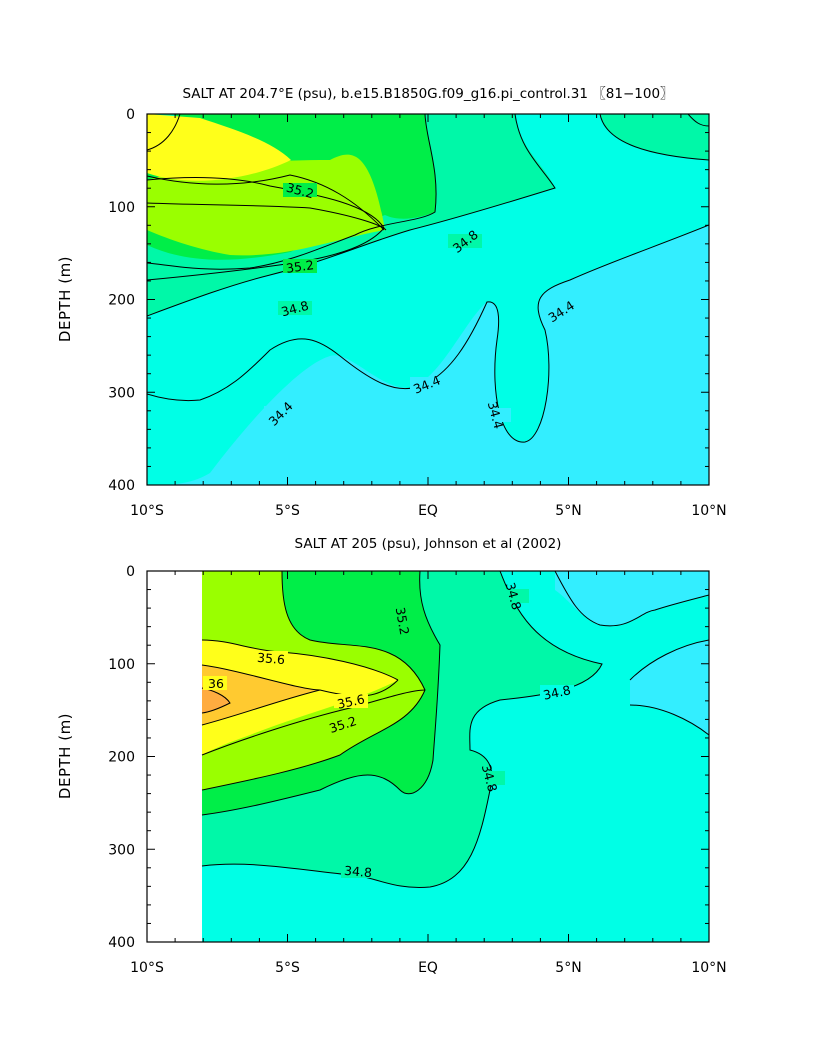 Image resolution: width=818 pixels, height=1055 pixels. I want to click on svg-text: 36, so click(216, 683).